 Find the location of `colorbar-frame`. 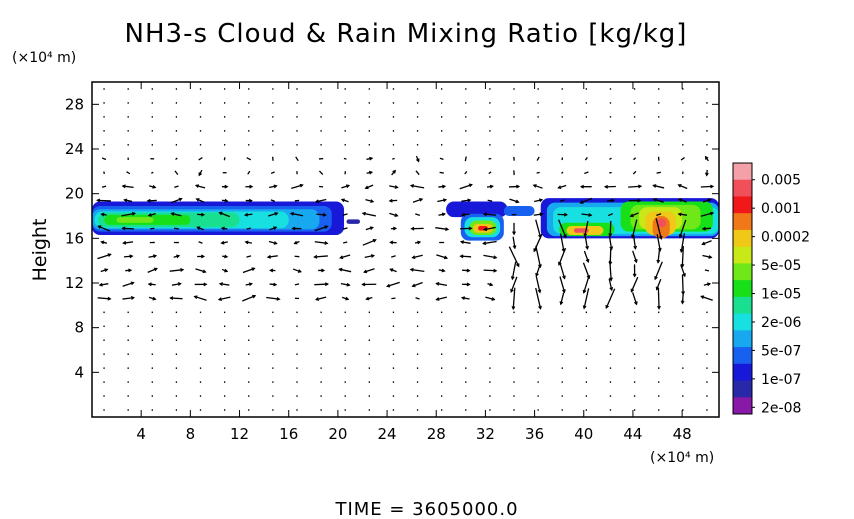

colorbar-frame is located at coordinates (742, 288).